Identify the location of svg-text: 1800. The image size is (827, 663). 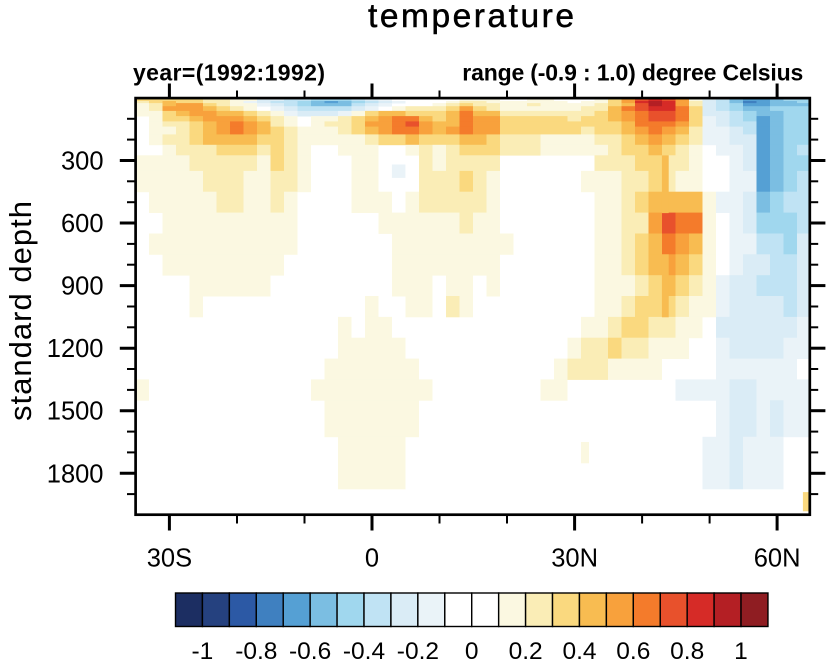
(75, 474).